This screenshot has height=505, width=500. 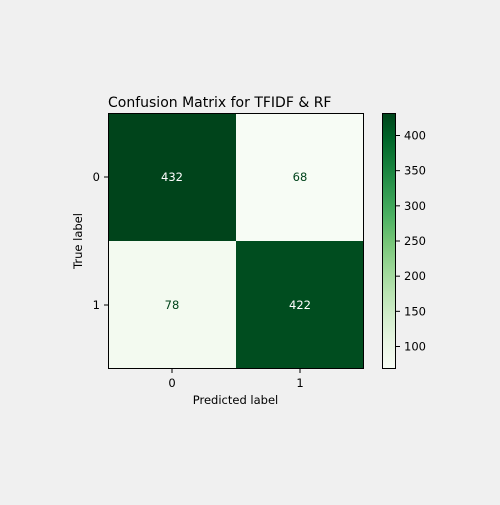 I want to click on colorbar-tick-label-300: 300, so click(x=415, y=206).